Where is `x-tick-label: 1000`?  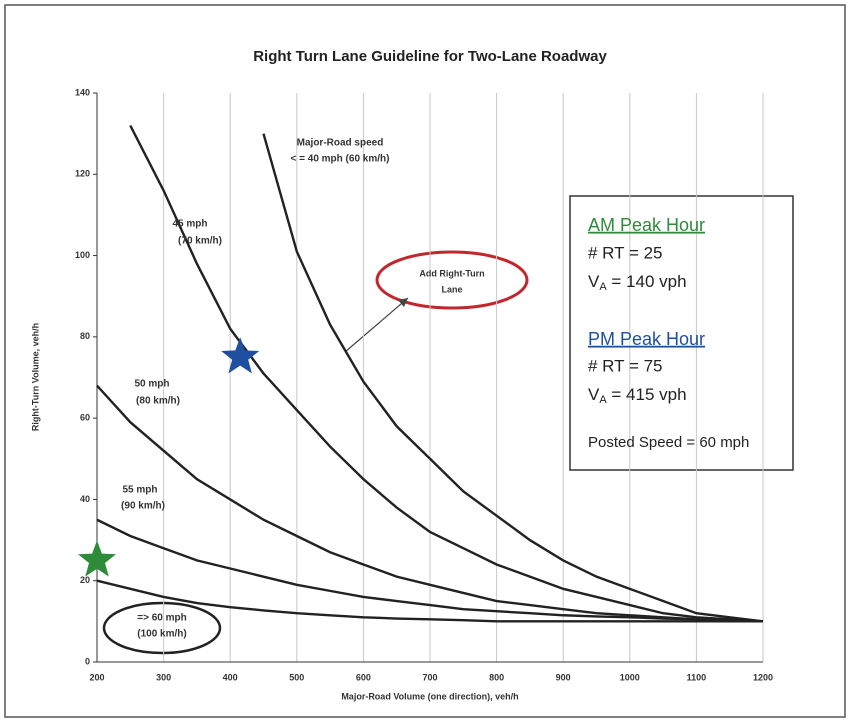
x-tick-label: 1000 is located at coordinates (630, 677).